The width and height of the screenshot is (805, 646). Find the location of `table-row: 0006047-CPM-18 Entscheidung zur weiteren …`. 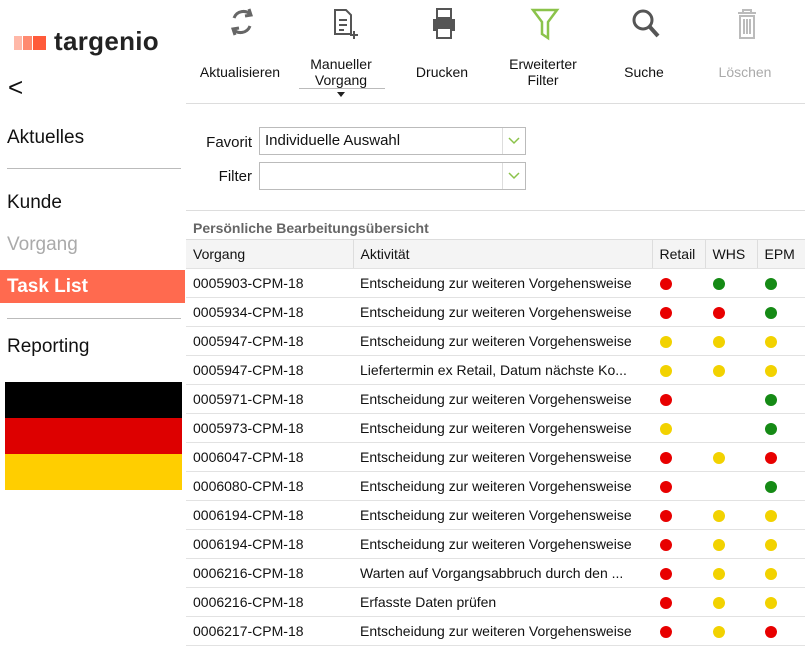

table-row: 0006047-CPM-18 Entscheidung zur weiteren … is located at coordinates (495, 457).